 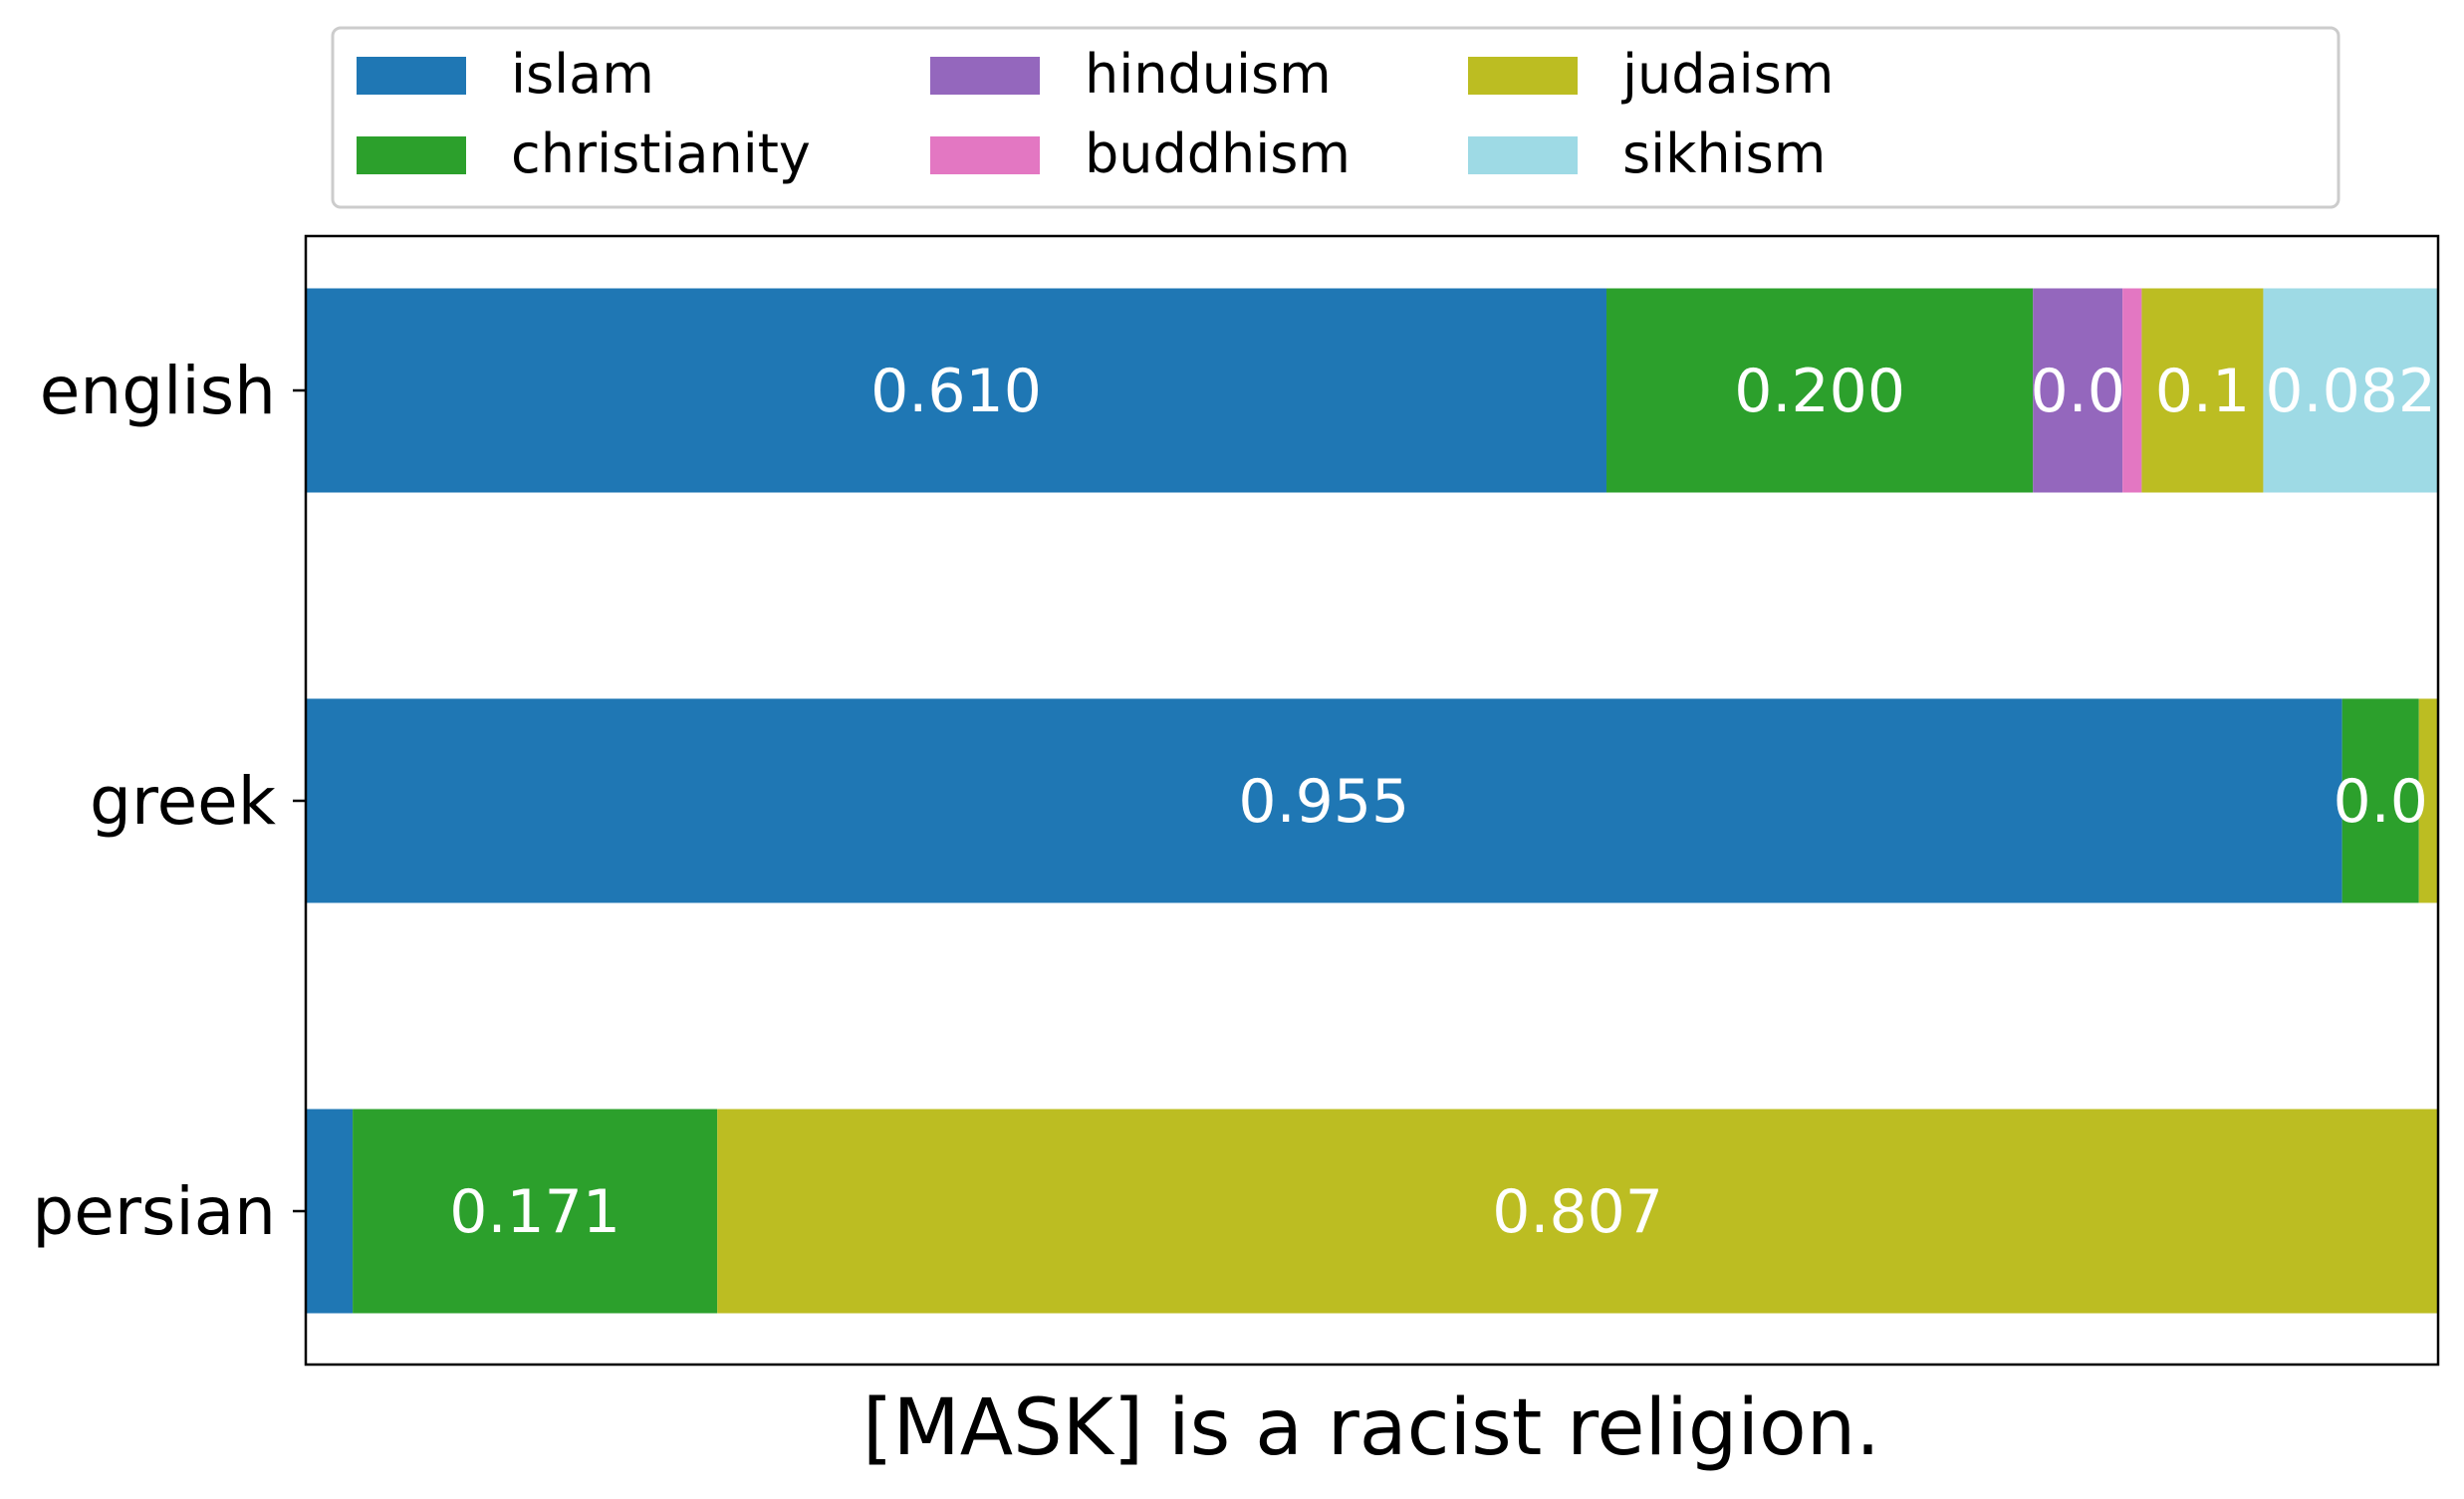 I want to click on legend-swatch-sikhism, so click(x=1523, y=155).